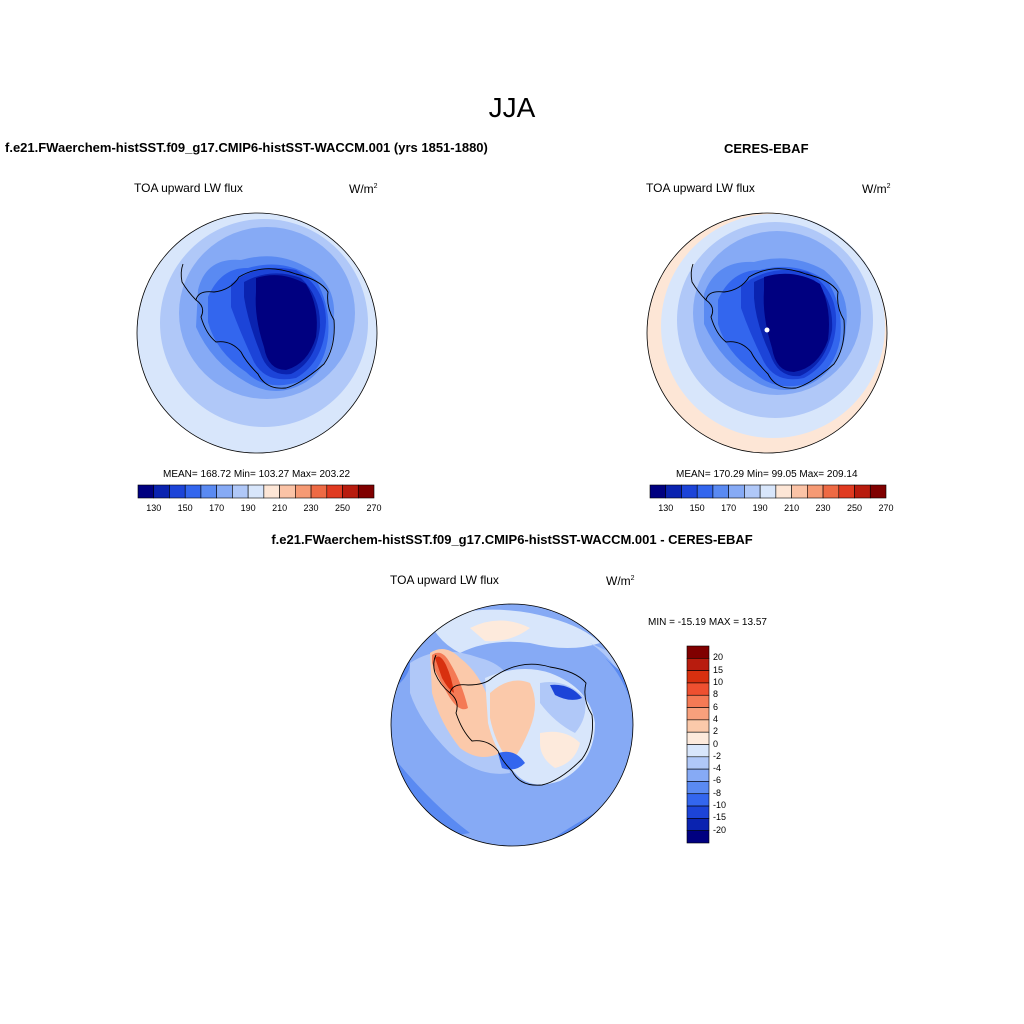  I want to click on panel-2-contours, so click(767, 333).